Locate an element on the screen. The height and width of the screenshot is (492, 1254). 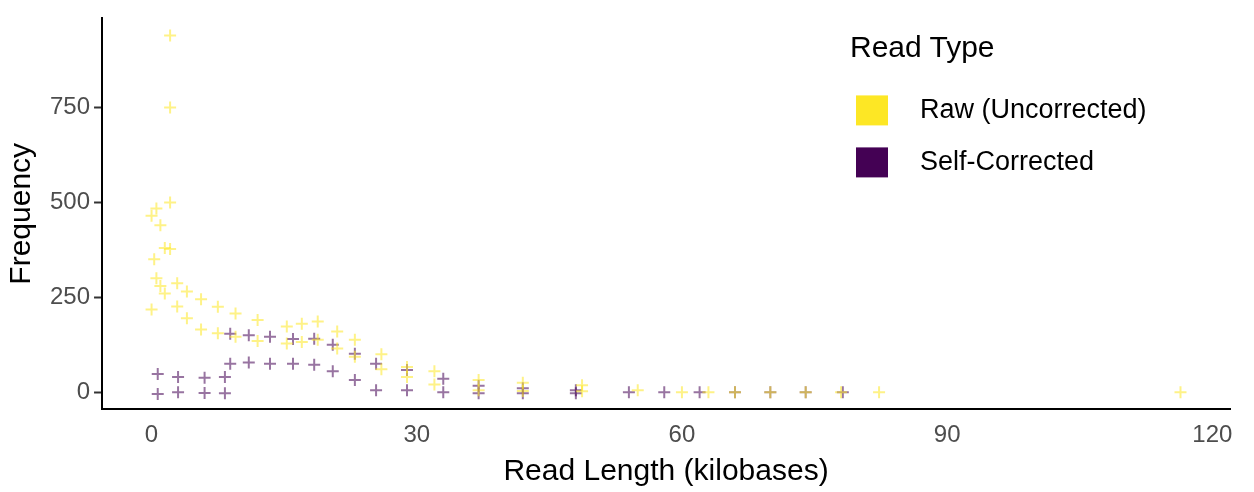
legend-label: Raw (Uncorrected) is located at coordinates (1033, 108).